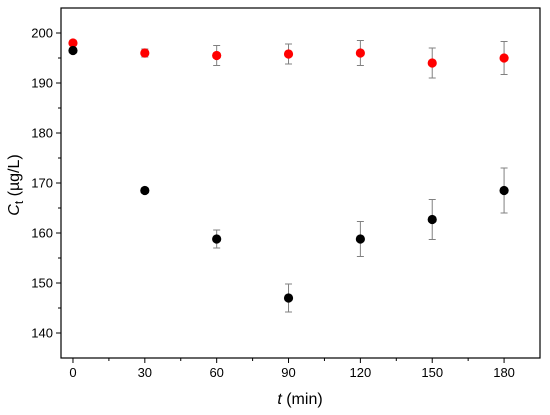 This screenshot has width=550, height=415. I want to click on x-tick-label: 0, so click(72, 372).